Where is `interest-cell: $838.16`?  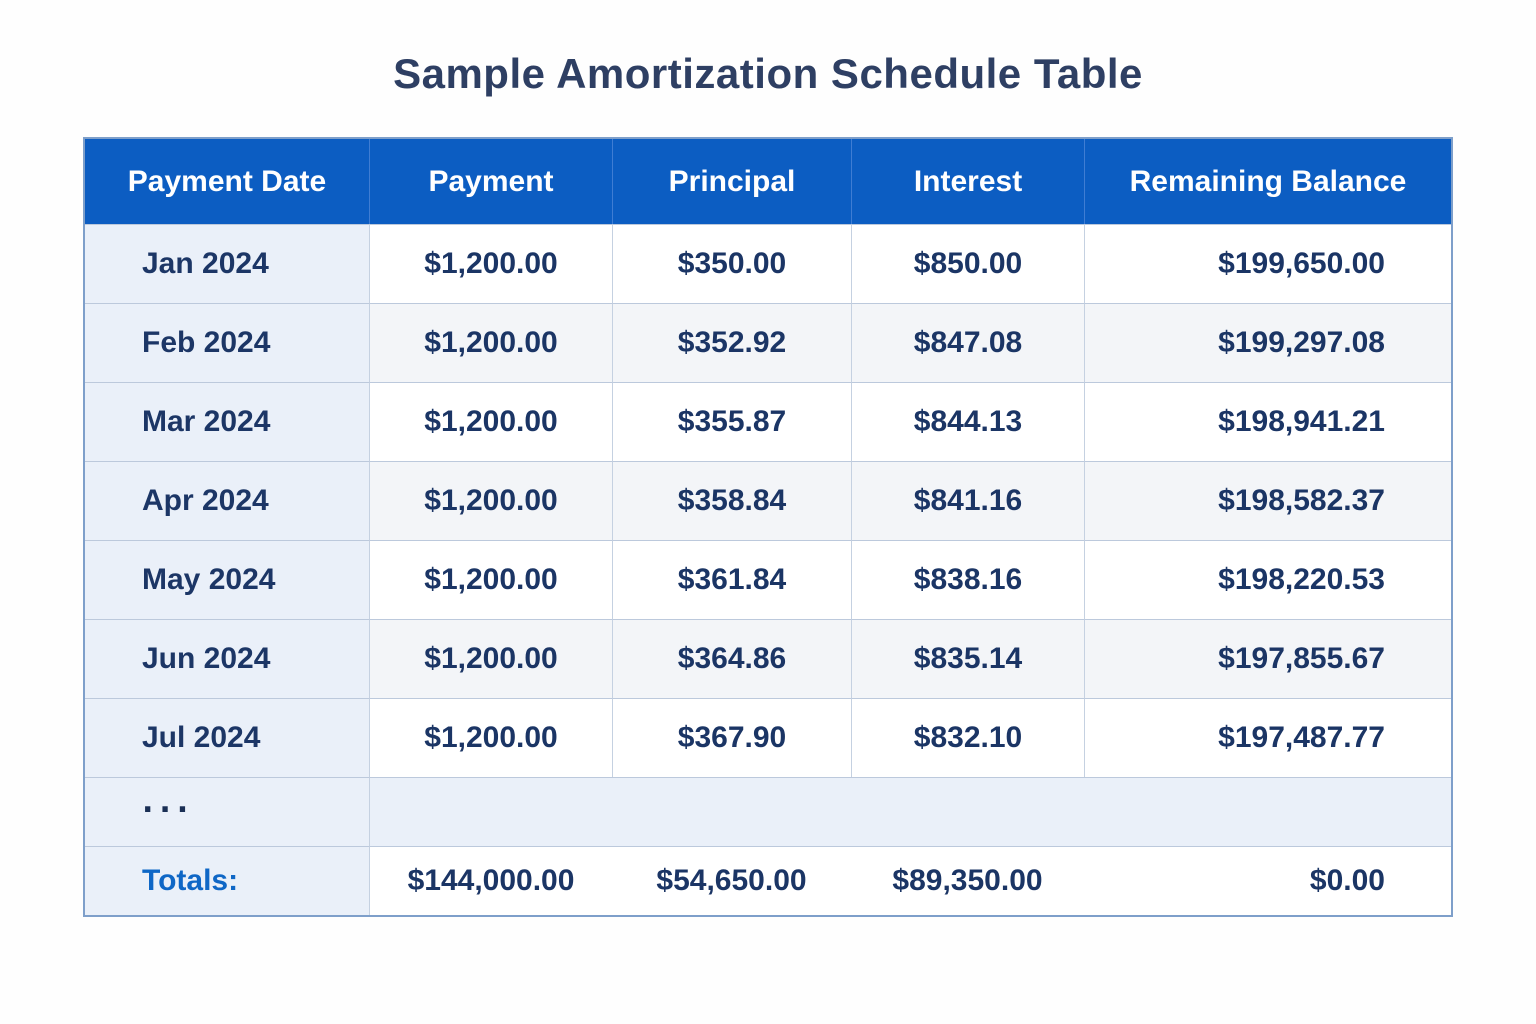
interest-cell: $838.16 is located at coordinates (967, 579).